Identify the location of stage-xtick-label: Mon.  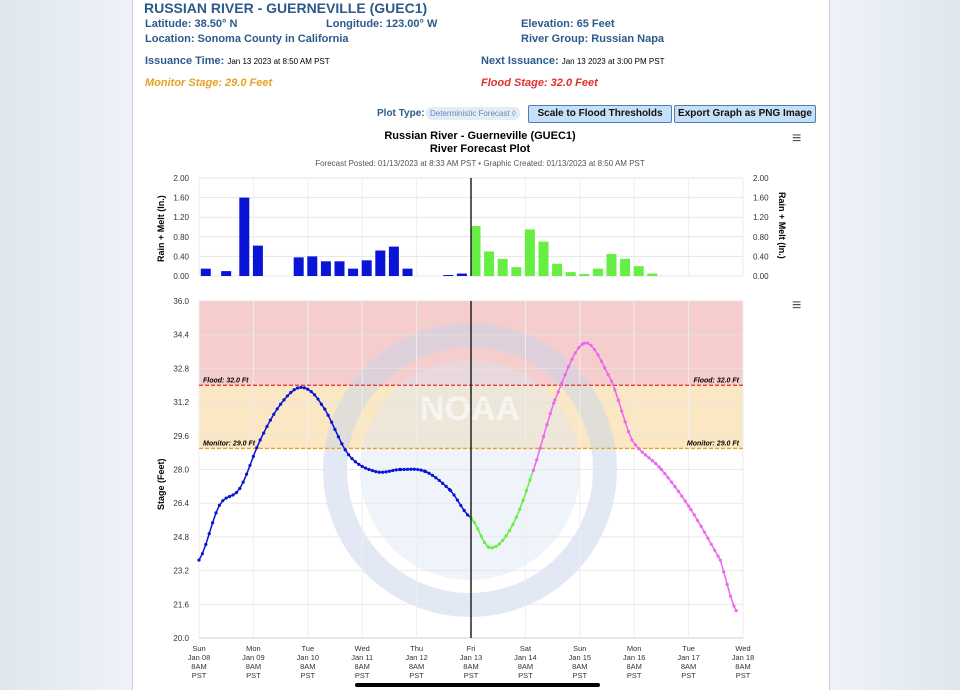
(634, 648).